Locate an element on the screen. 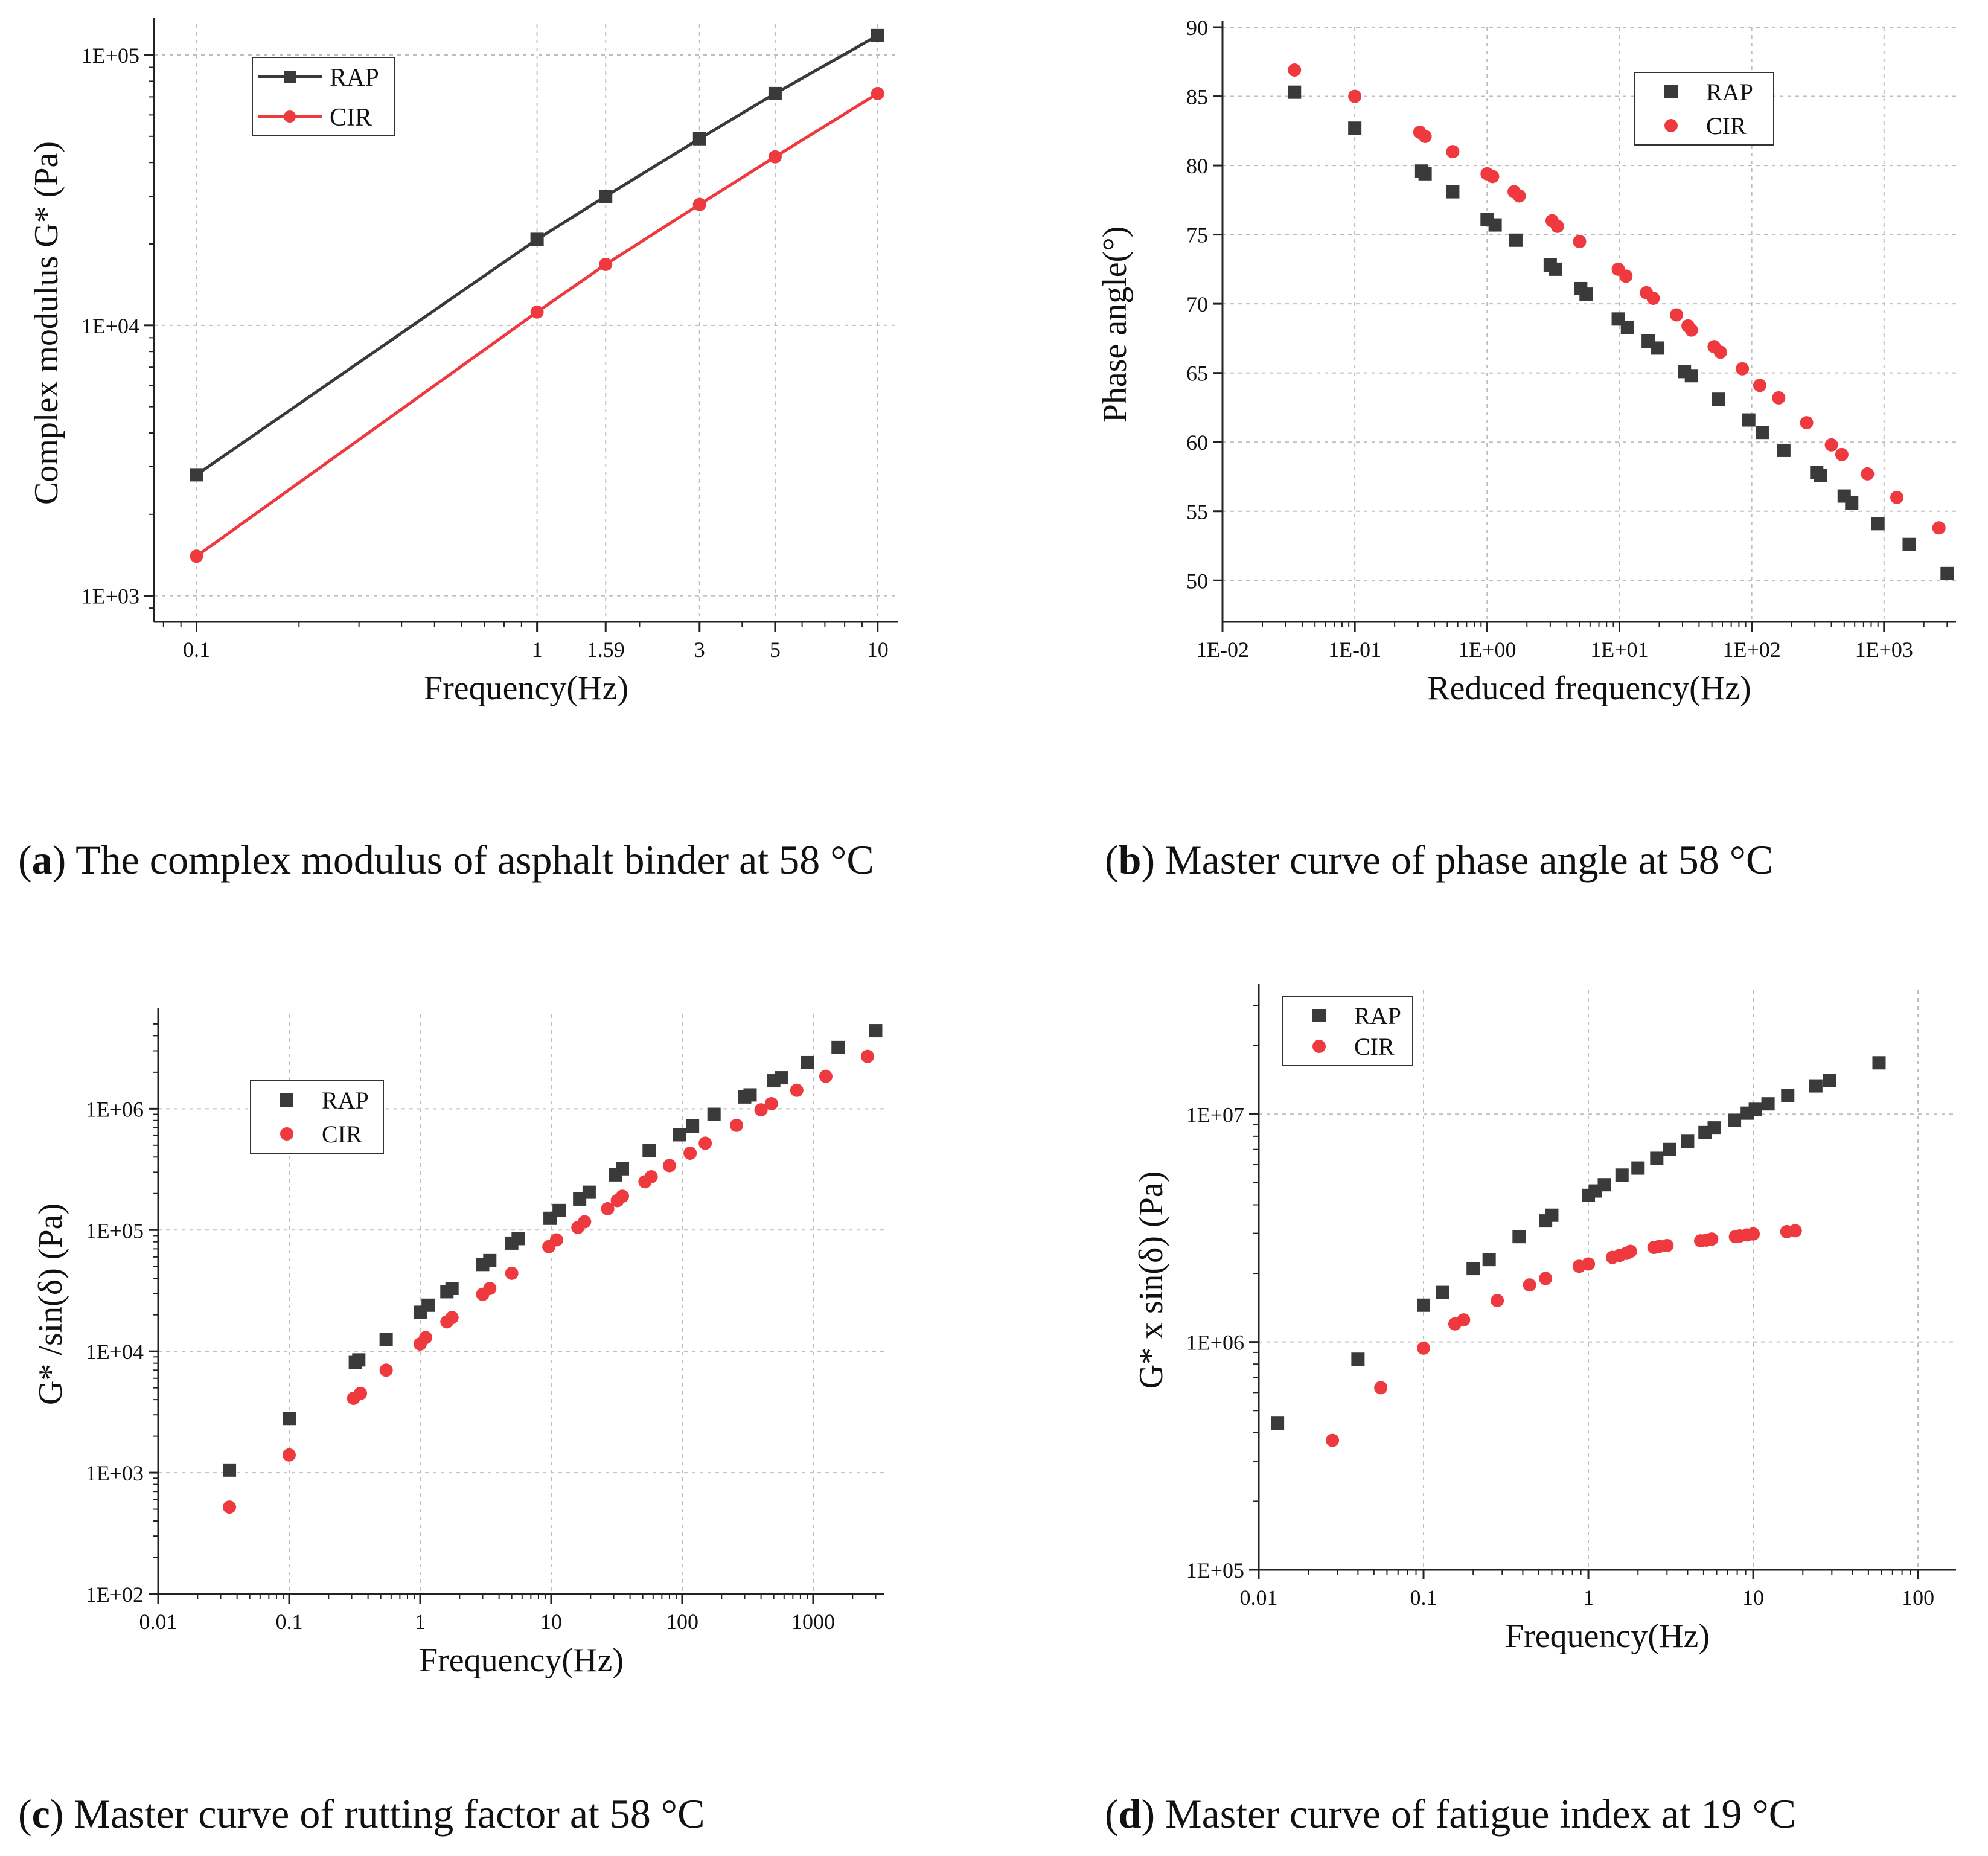  tick-label-y: 1E+02 is located at coordinates (115, 1594).